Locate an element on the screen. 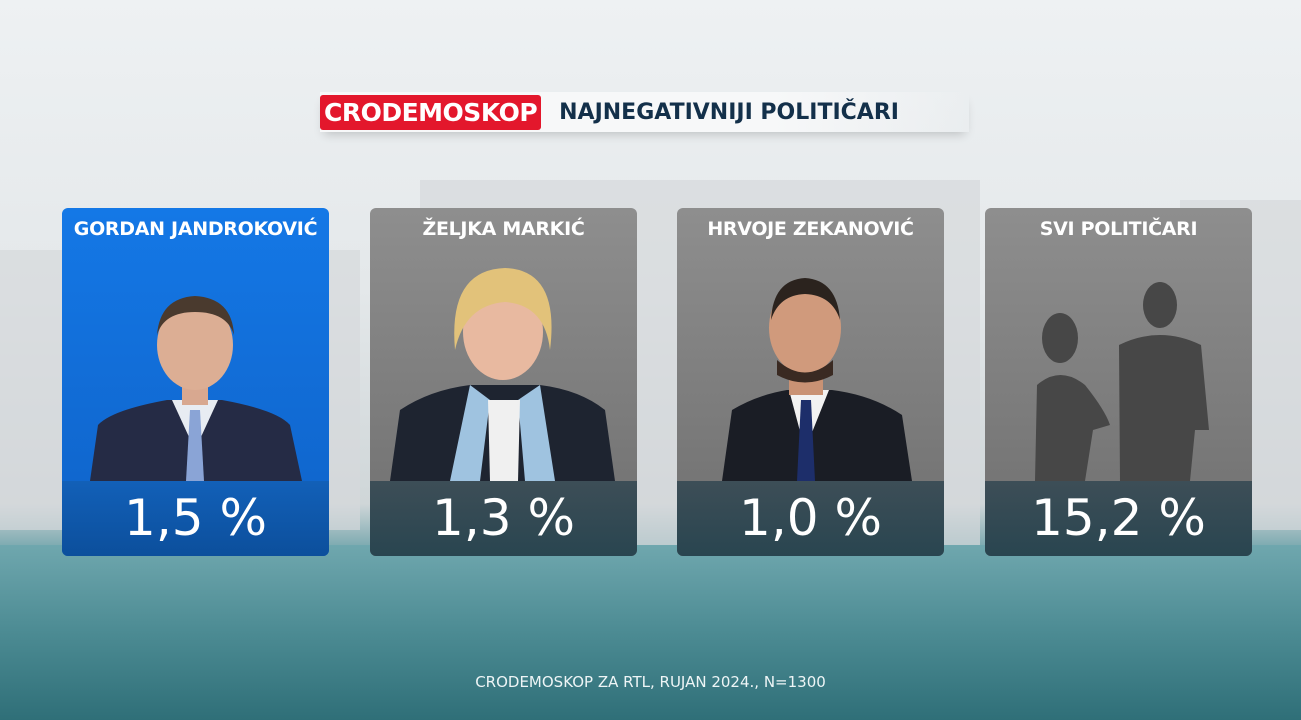 This screenshot has width=1301, height=720. card-value: 1,3 % is located at coordinates (503, 518).